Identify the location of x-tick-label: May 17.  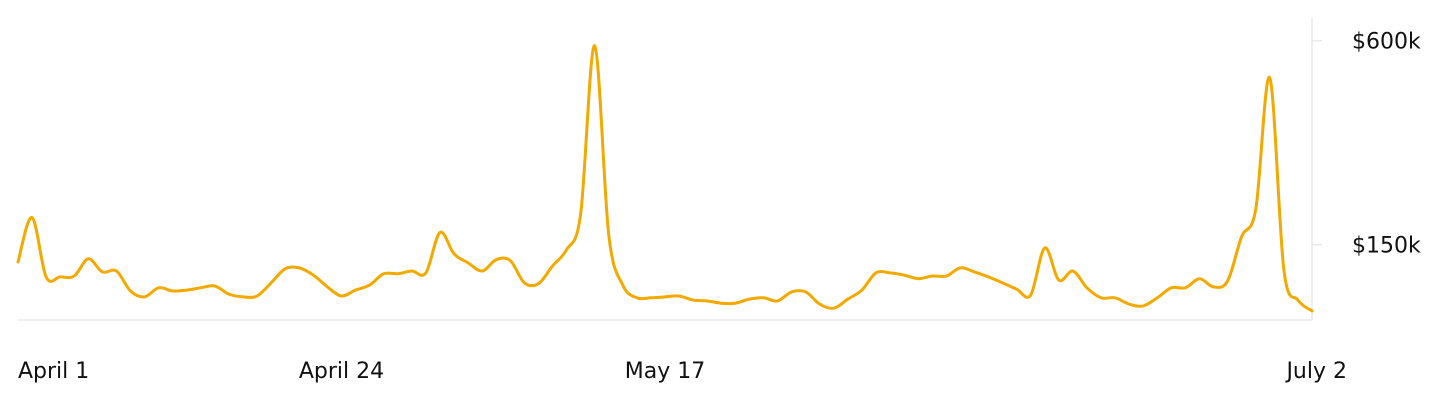
(665, 371).